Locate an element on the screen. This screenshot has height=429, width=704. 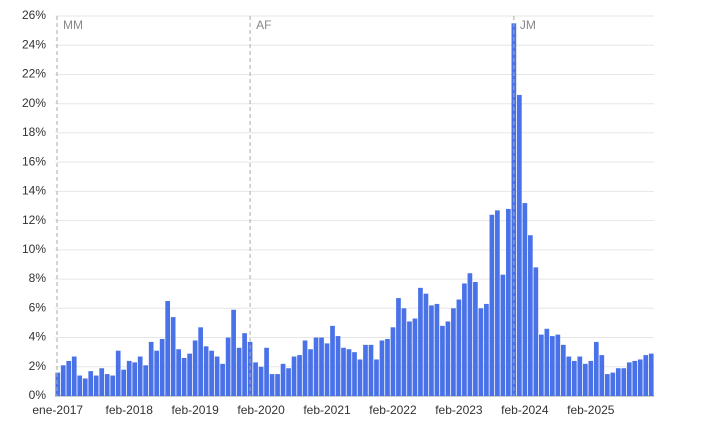
y-tick-label: 8% is located at coordinates (38, 278).